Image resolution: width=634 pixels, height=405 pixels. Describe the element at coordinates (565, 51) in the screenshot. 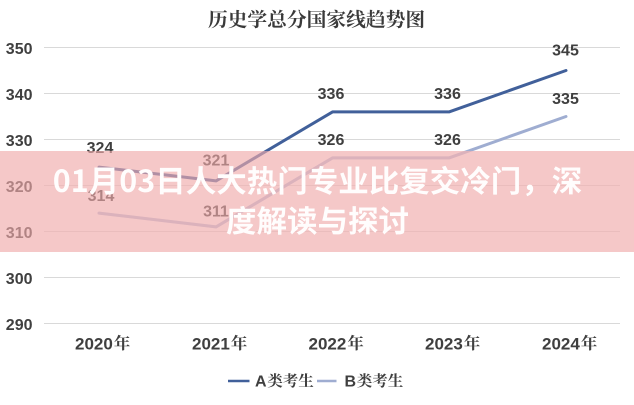

I see `svg-text: 345` at that location.